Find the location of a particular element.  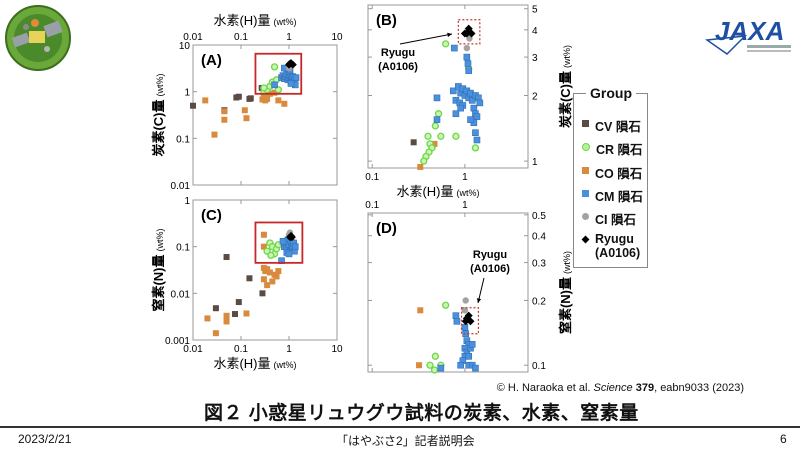

y-axis-label: 炭素(C)量 is located at coordinates (565, 99).